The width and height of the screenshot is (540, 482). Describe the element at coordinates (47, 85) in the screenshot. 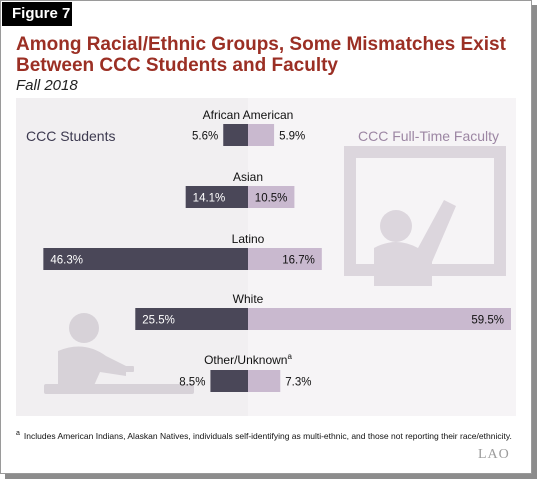

I see `chart-subtitle: Fall 2018` at that location.